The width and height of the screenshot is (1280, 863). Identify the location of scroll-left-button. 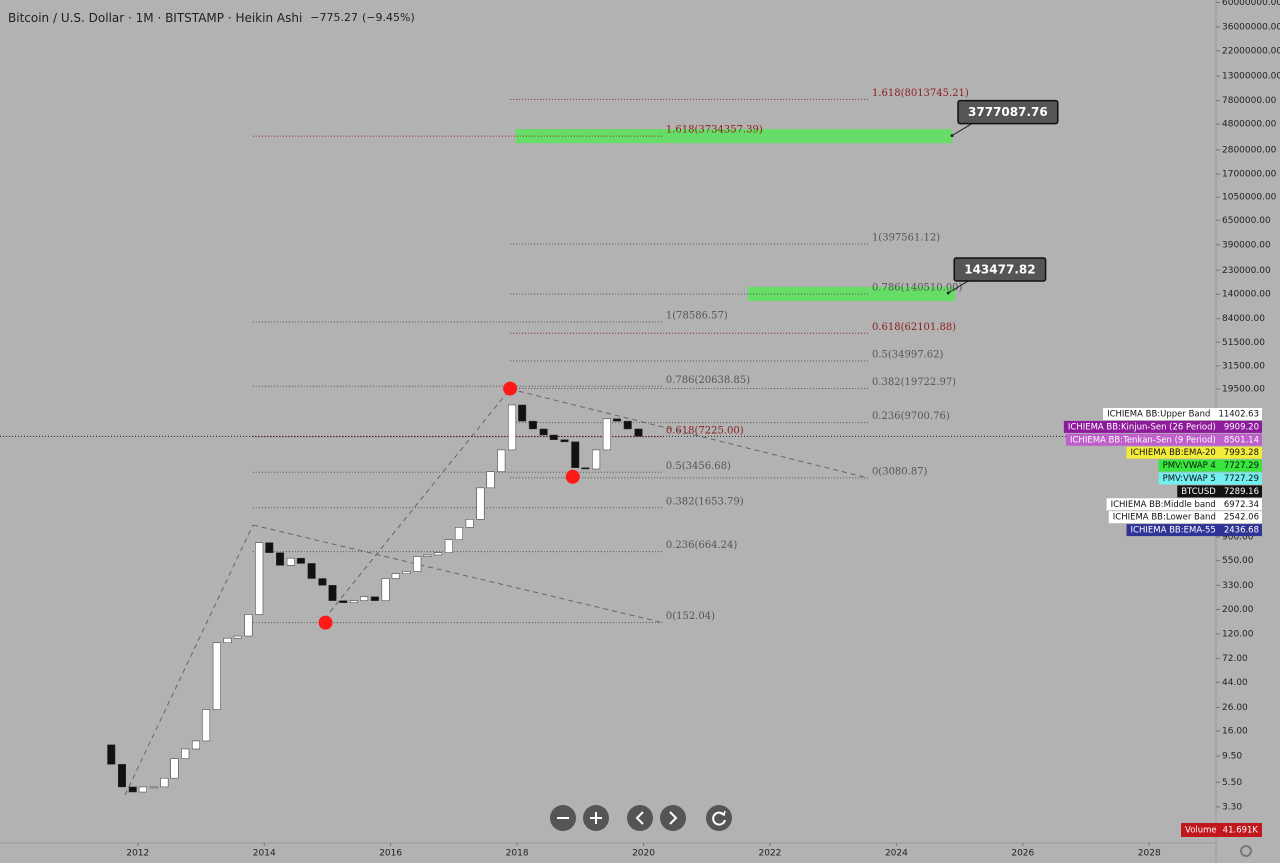
(640, 818).